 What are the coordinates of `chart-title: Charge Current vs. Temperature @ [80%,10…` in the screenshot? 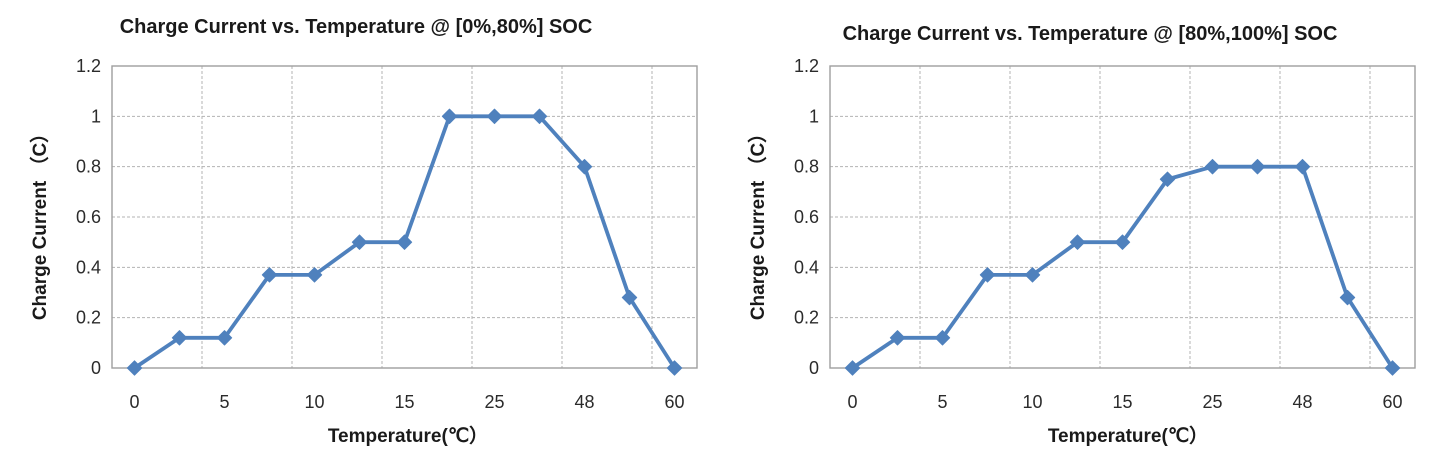 It's located at (1090, 34).